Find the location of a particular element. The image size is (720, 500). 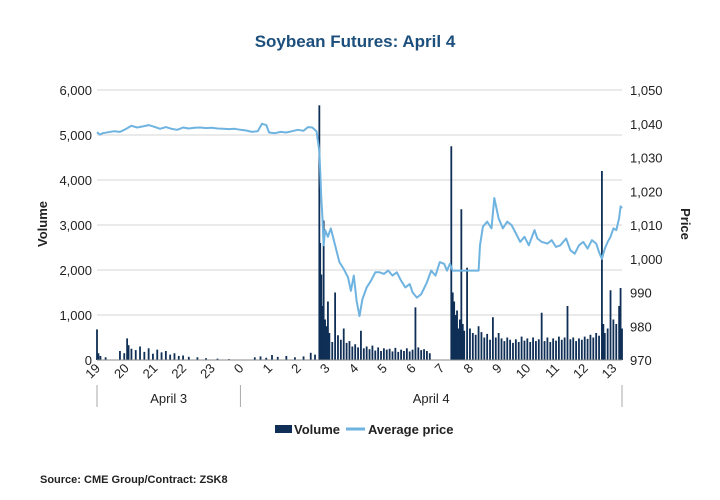

legend-volume-swatch is located at coordinates (283, 429).